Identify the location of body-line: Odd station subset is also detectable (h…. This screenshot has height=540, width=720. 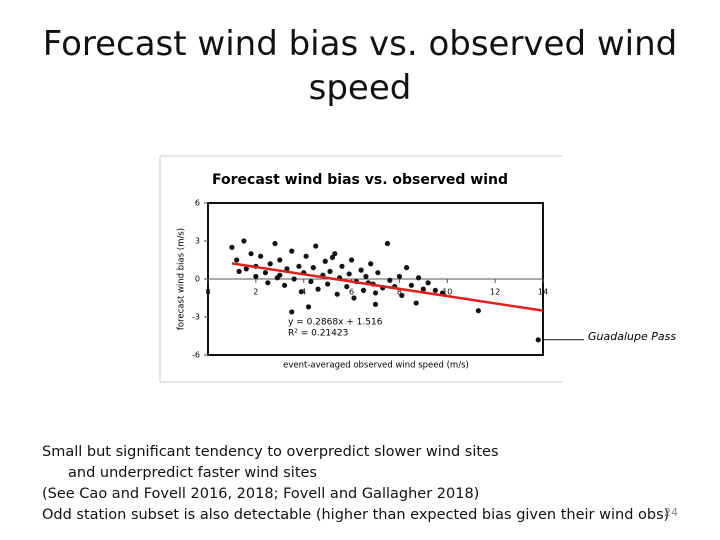
(356, 515).